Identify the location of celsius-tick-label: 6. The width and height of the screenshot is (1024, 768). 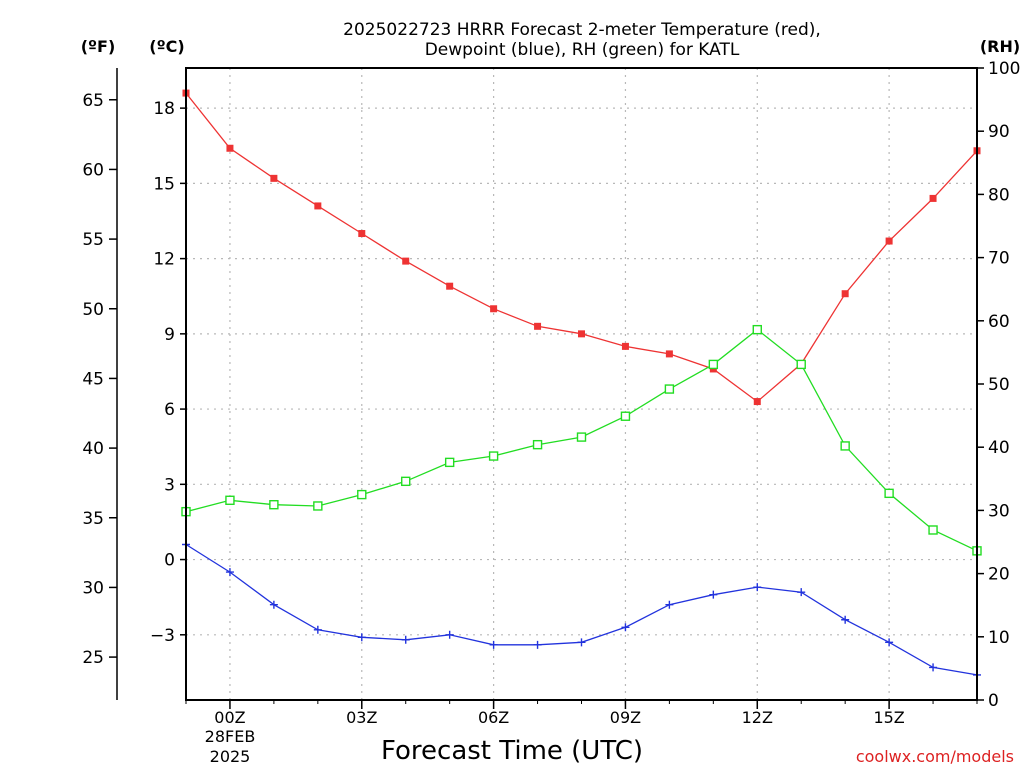
(169, 410).